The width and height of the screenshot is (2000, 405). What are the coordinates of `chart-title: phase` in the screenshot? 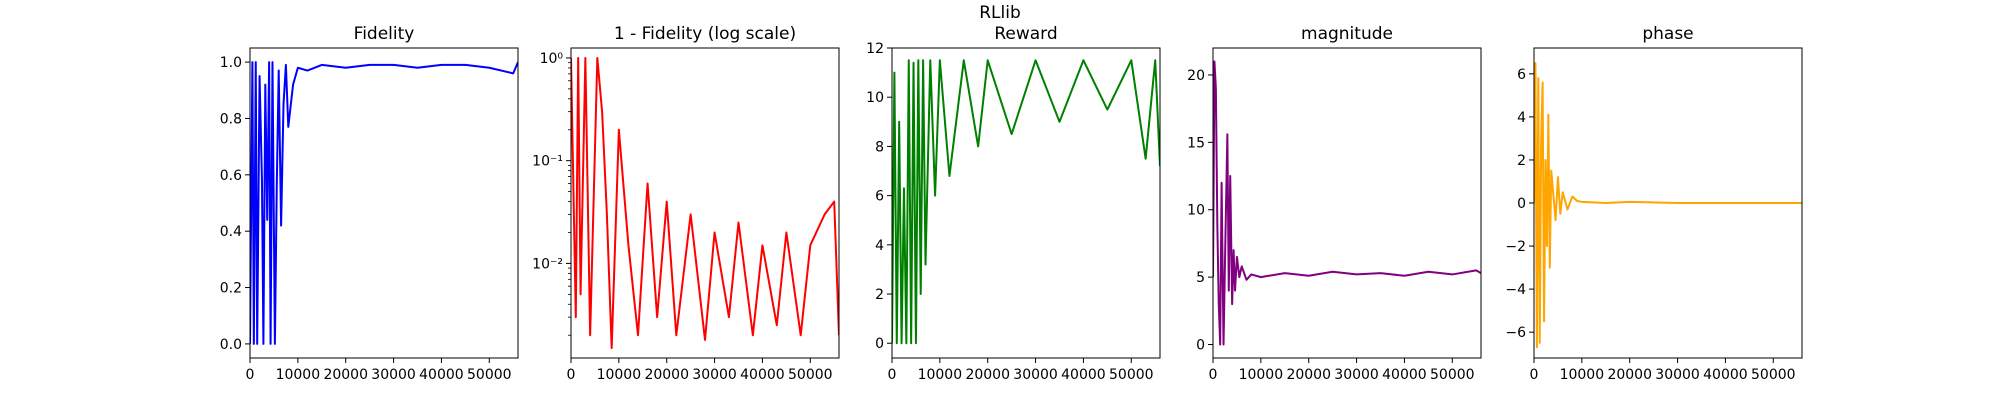 It's located at (1667, 34).